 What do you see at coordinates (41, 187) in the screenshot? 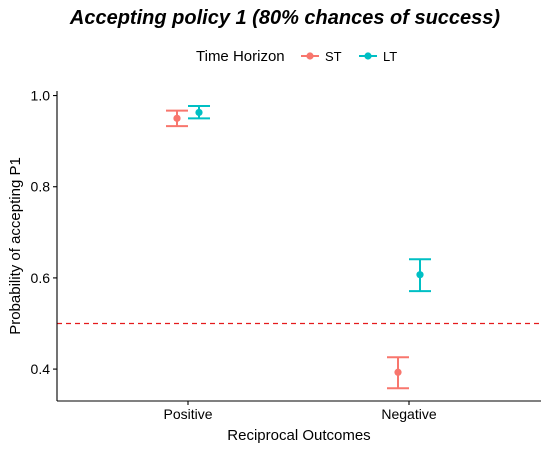
I see `y-tick-label: 0.8` at bounding box center [41, 187].